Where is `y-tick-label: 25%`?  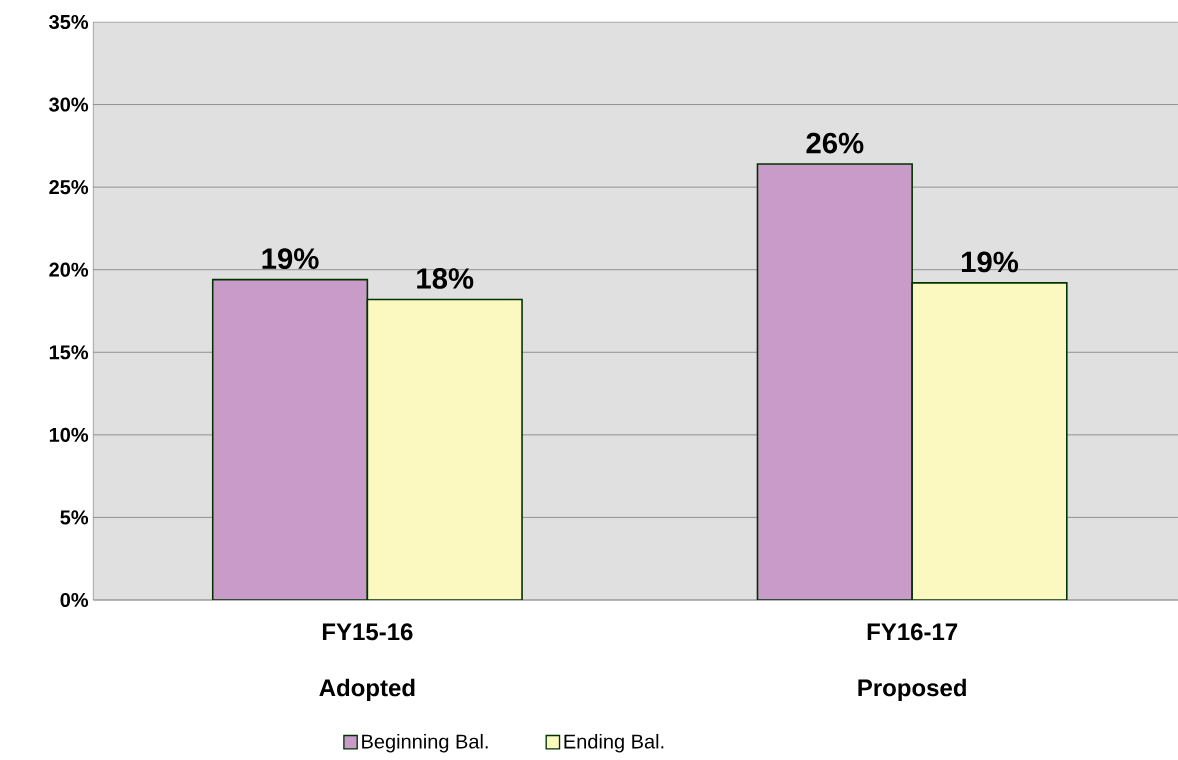
y-tick-label: 25% is located at coordinates (69, 187).